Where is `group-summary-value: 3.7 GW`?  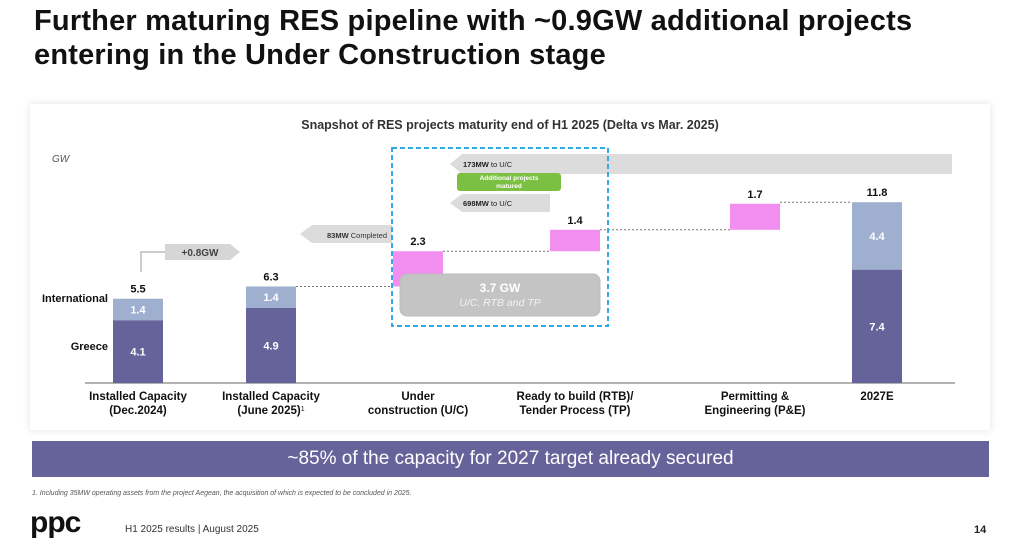 group-summary-value: 3.7 GW is located at coordinates (500, 288).